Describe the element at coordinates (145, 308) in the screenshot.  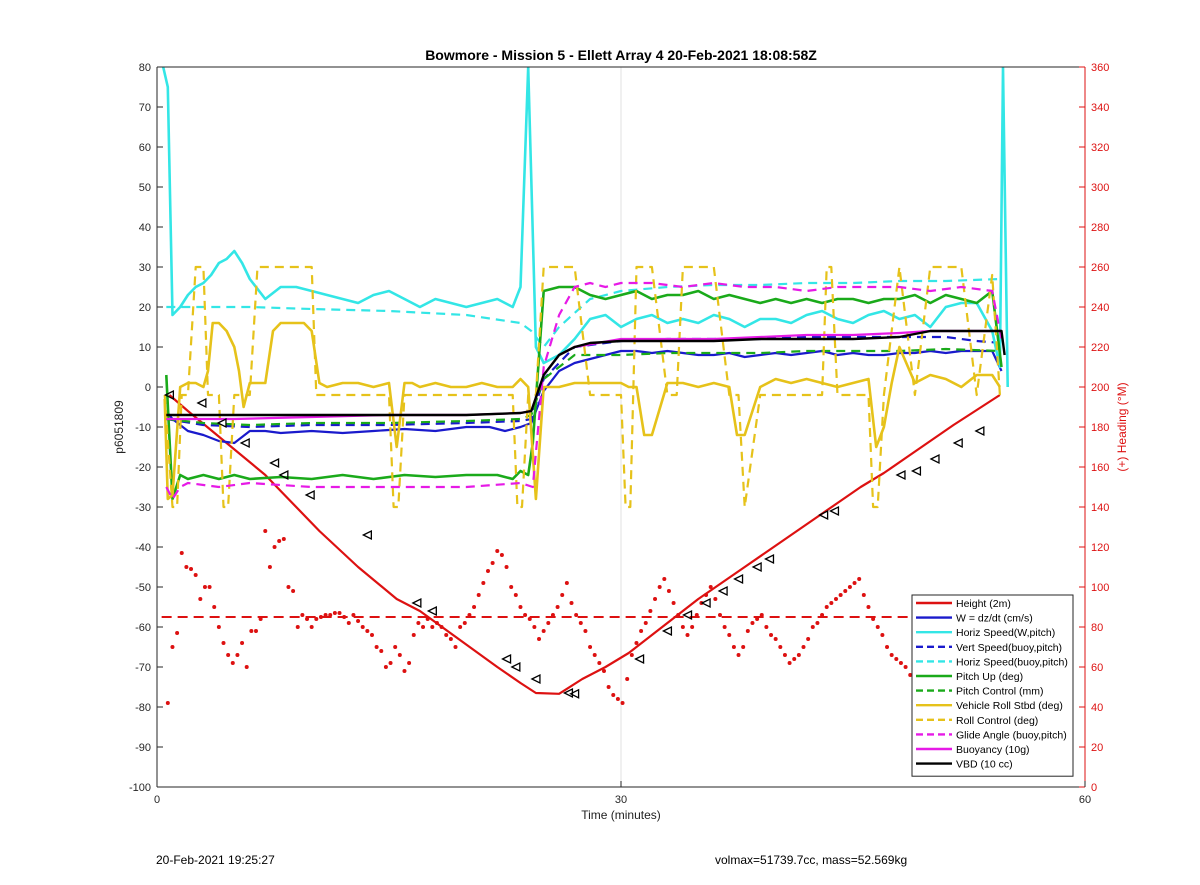
I see `y-tick-label: 20` at that location.